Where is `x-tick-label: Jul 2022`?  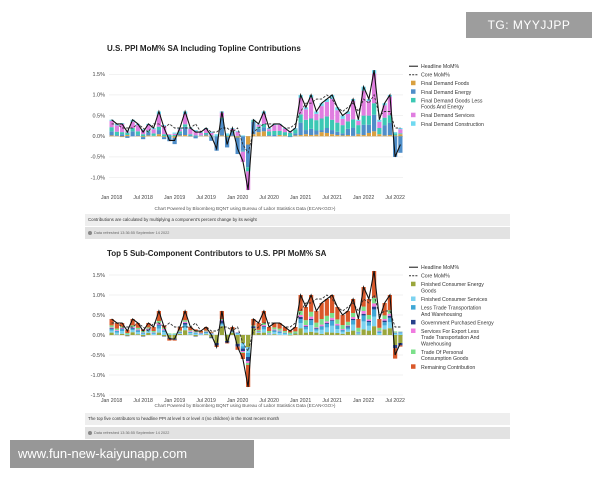 x-tick-label: Jul 2022 is located at coordinates (395, 198).